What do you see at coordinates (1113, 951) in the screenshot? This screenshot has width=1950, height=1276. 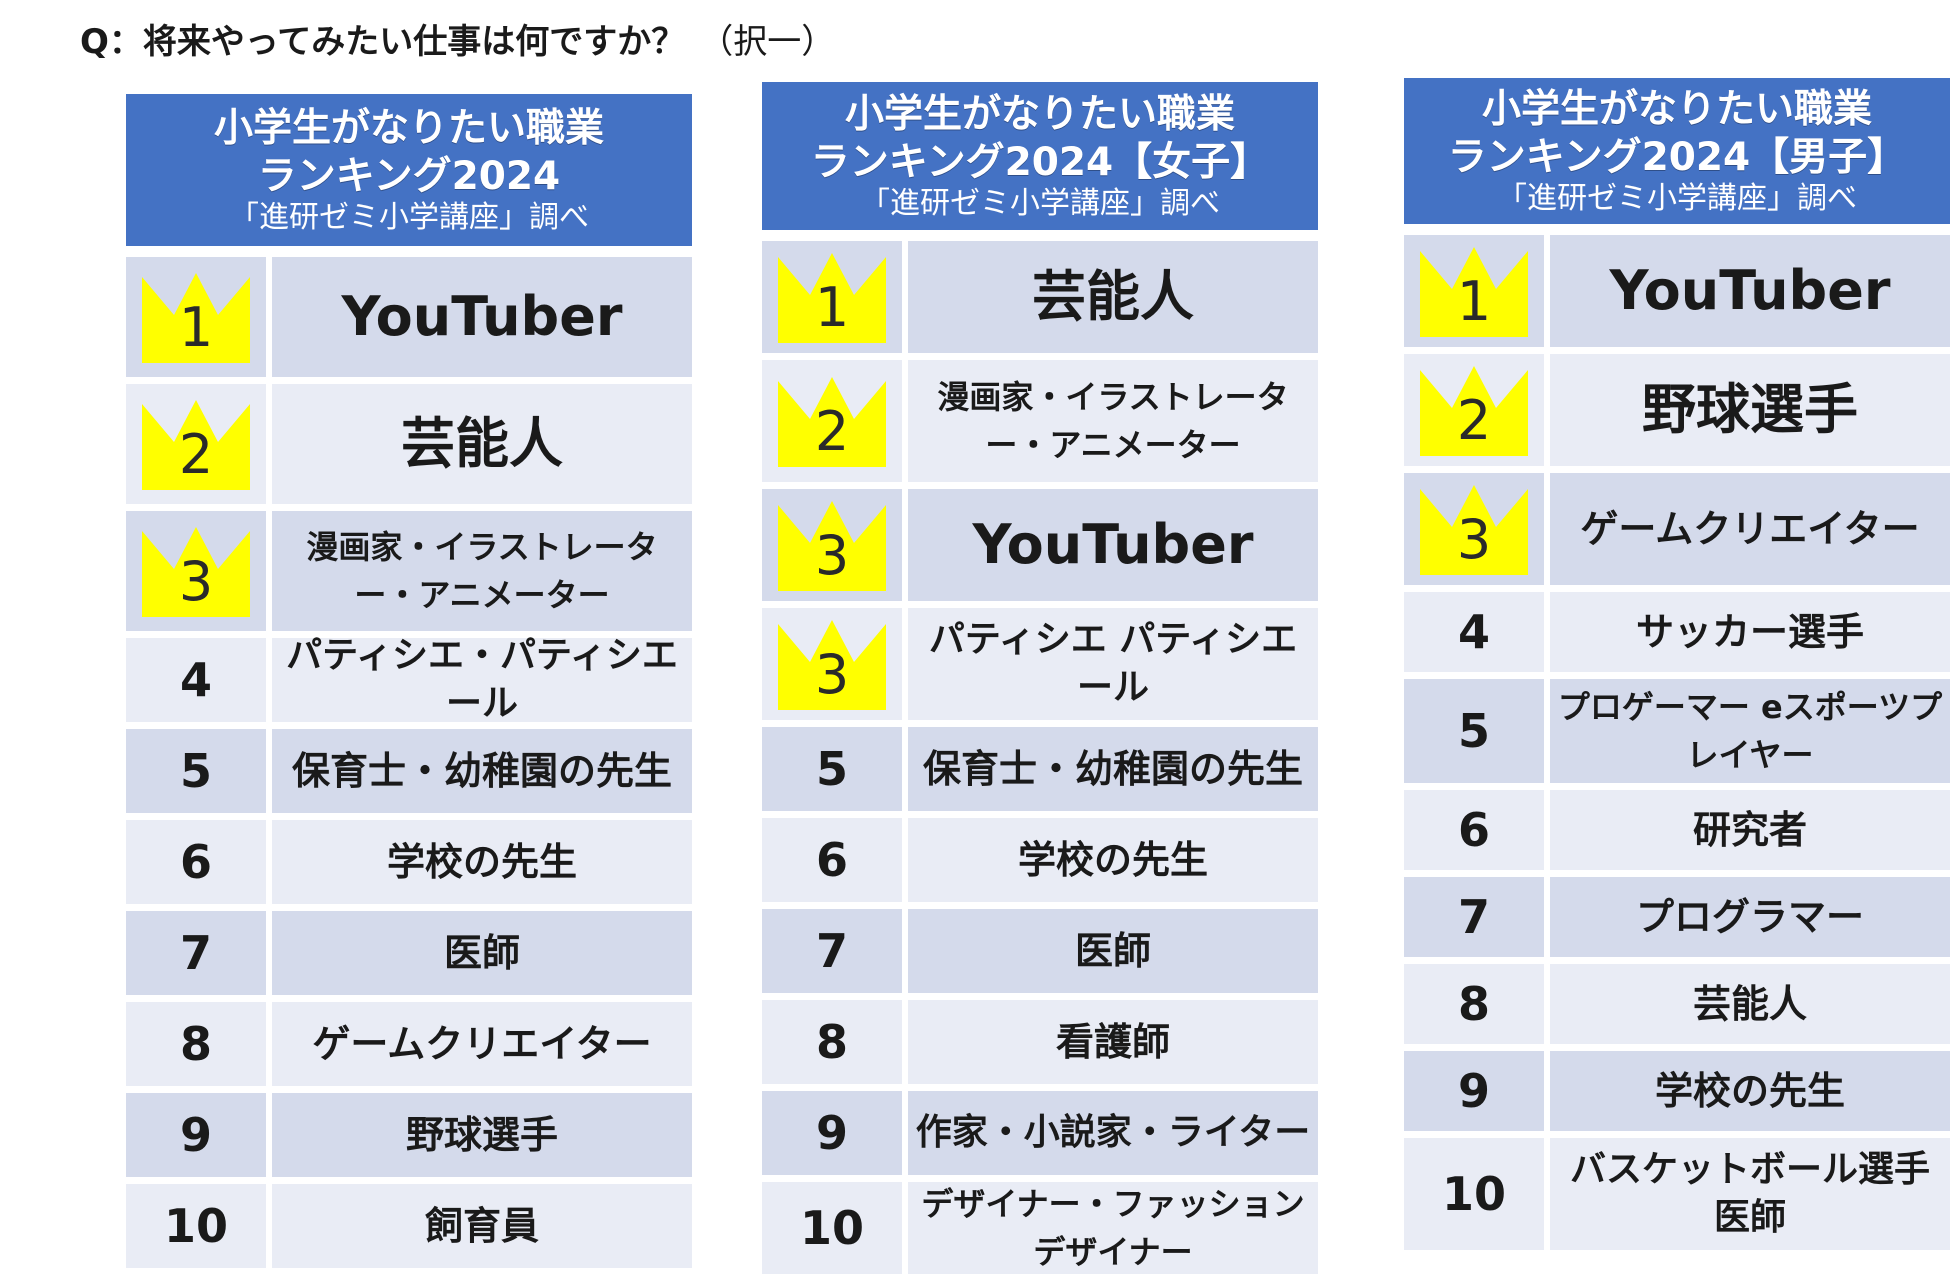 I see `job-name: 医師` at bounding box center [1113, 951].